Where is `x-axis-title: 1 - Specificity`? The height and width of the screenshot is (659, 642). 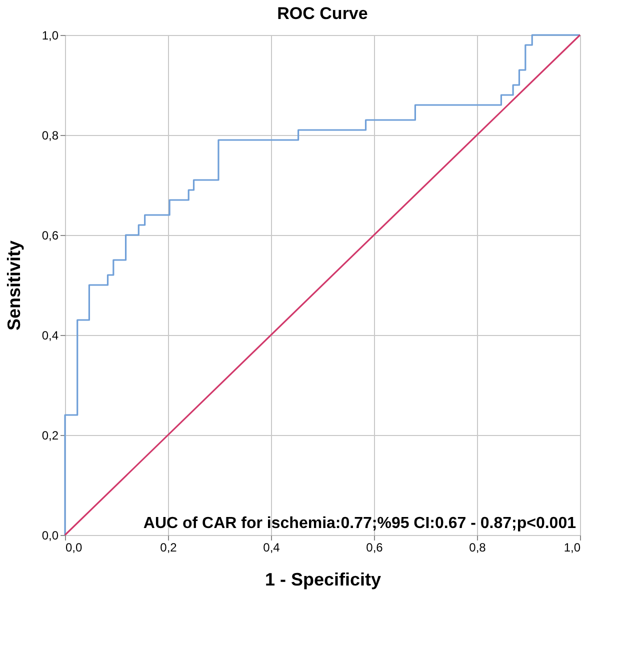 x-axis-title: 1 - Specificity is located at coordinates (323, 580).